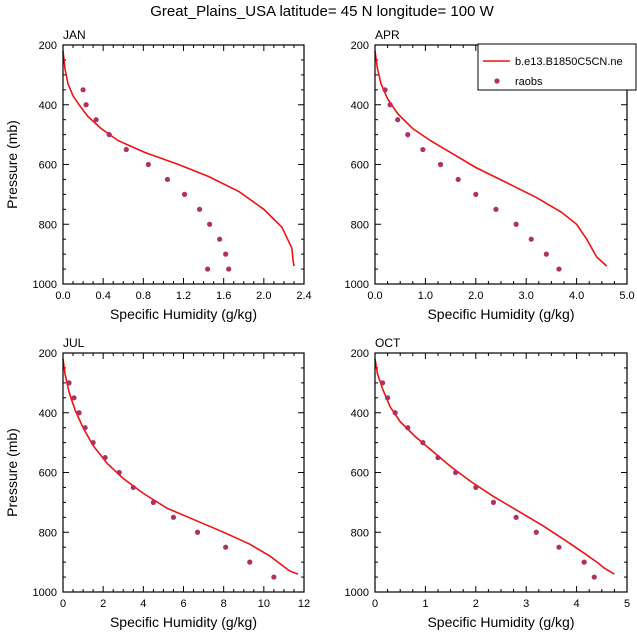  What do you see at coordinates (425, 604) in the screenshot?
I see `x-tick-label: 1` at bounding box center [425, 604].